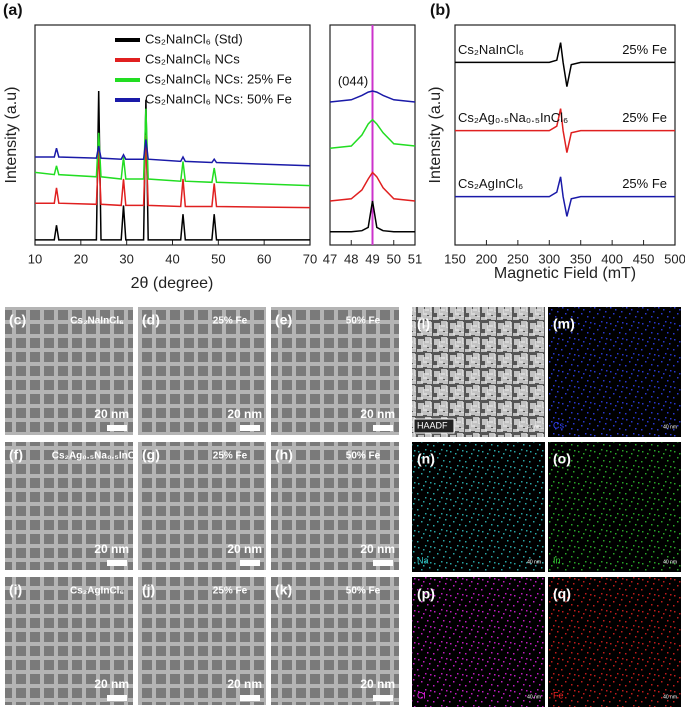  What do you see at coordinates (194, 38) in the screenshot?
I see `legend-label: Cs₂NaInCl₆ (Std)` at bounding box center [194, 38].